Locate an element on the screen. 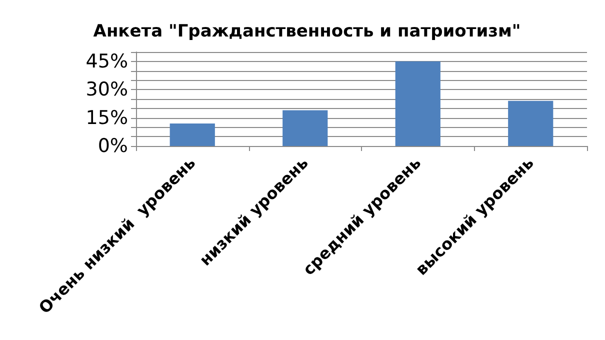 The image size is (605, 340). y-tick-label: 0% is located at coordinates (113, 146).